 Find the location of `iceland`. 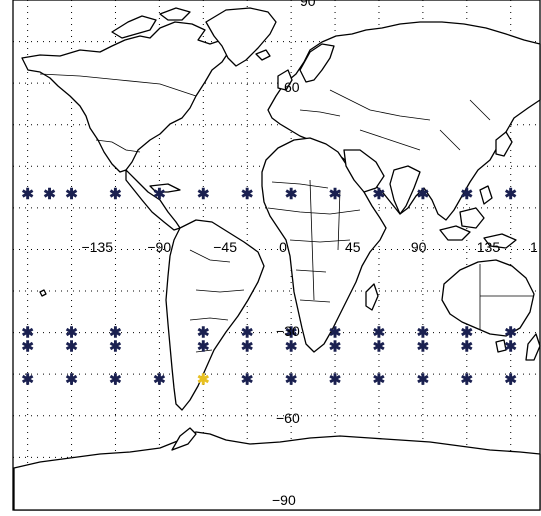

iceland is located at coordinates (263, 55).